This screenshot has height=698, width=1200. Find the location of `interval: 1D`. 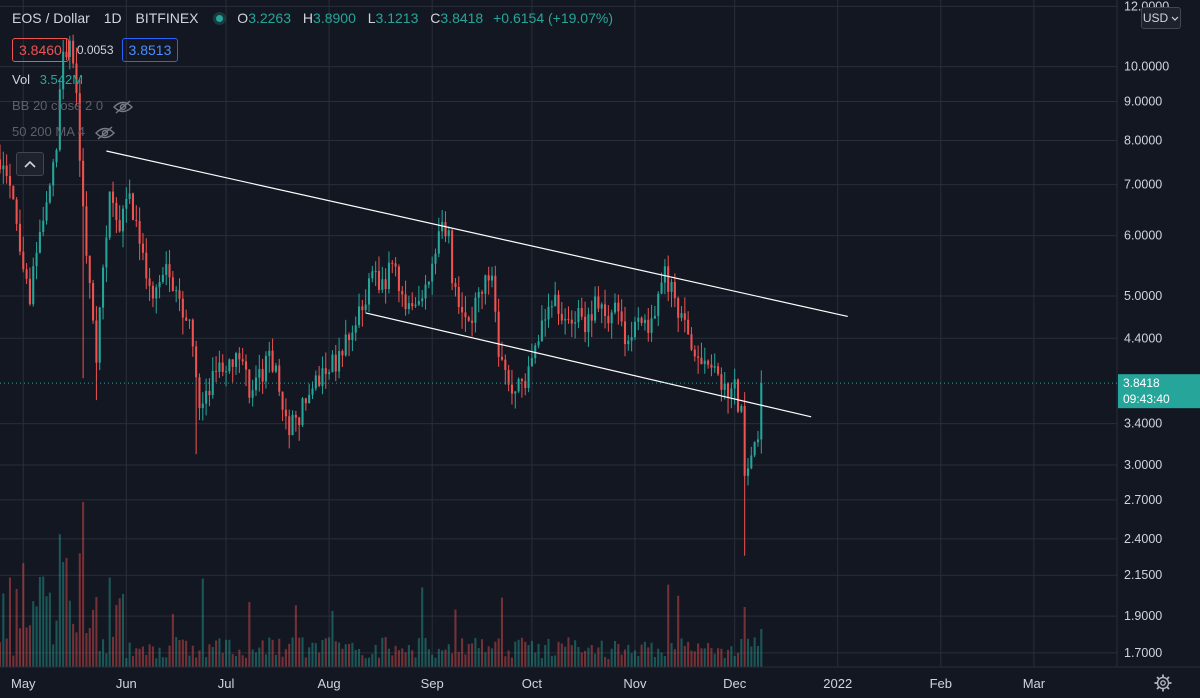

interval: 1D is located at coordinates (112, 18).